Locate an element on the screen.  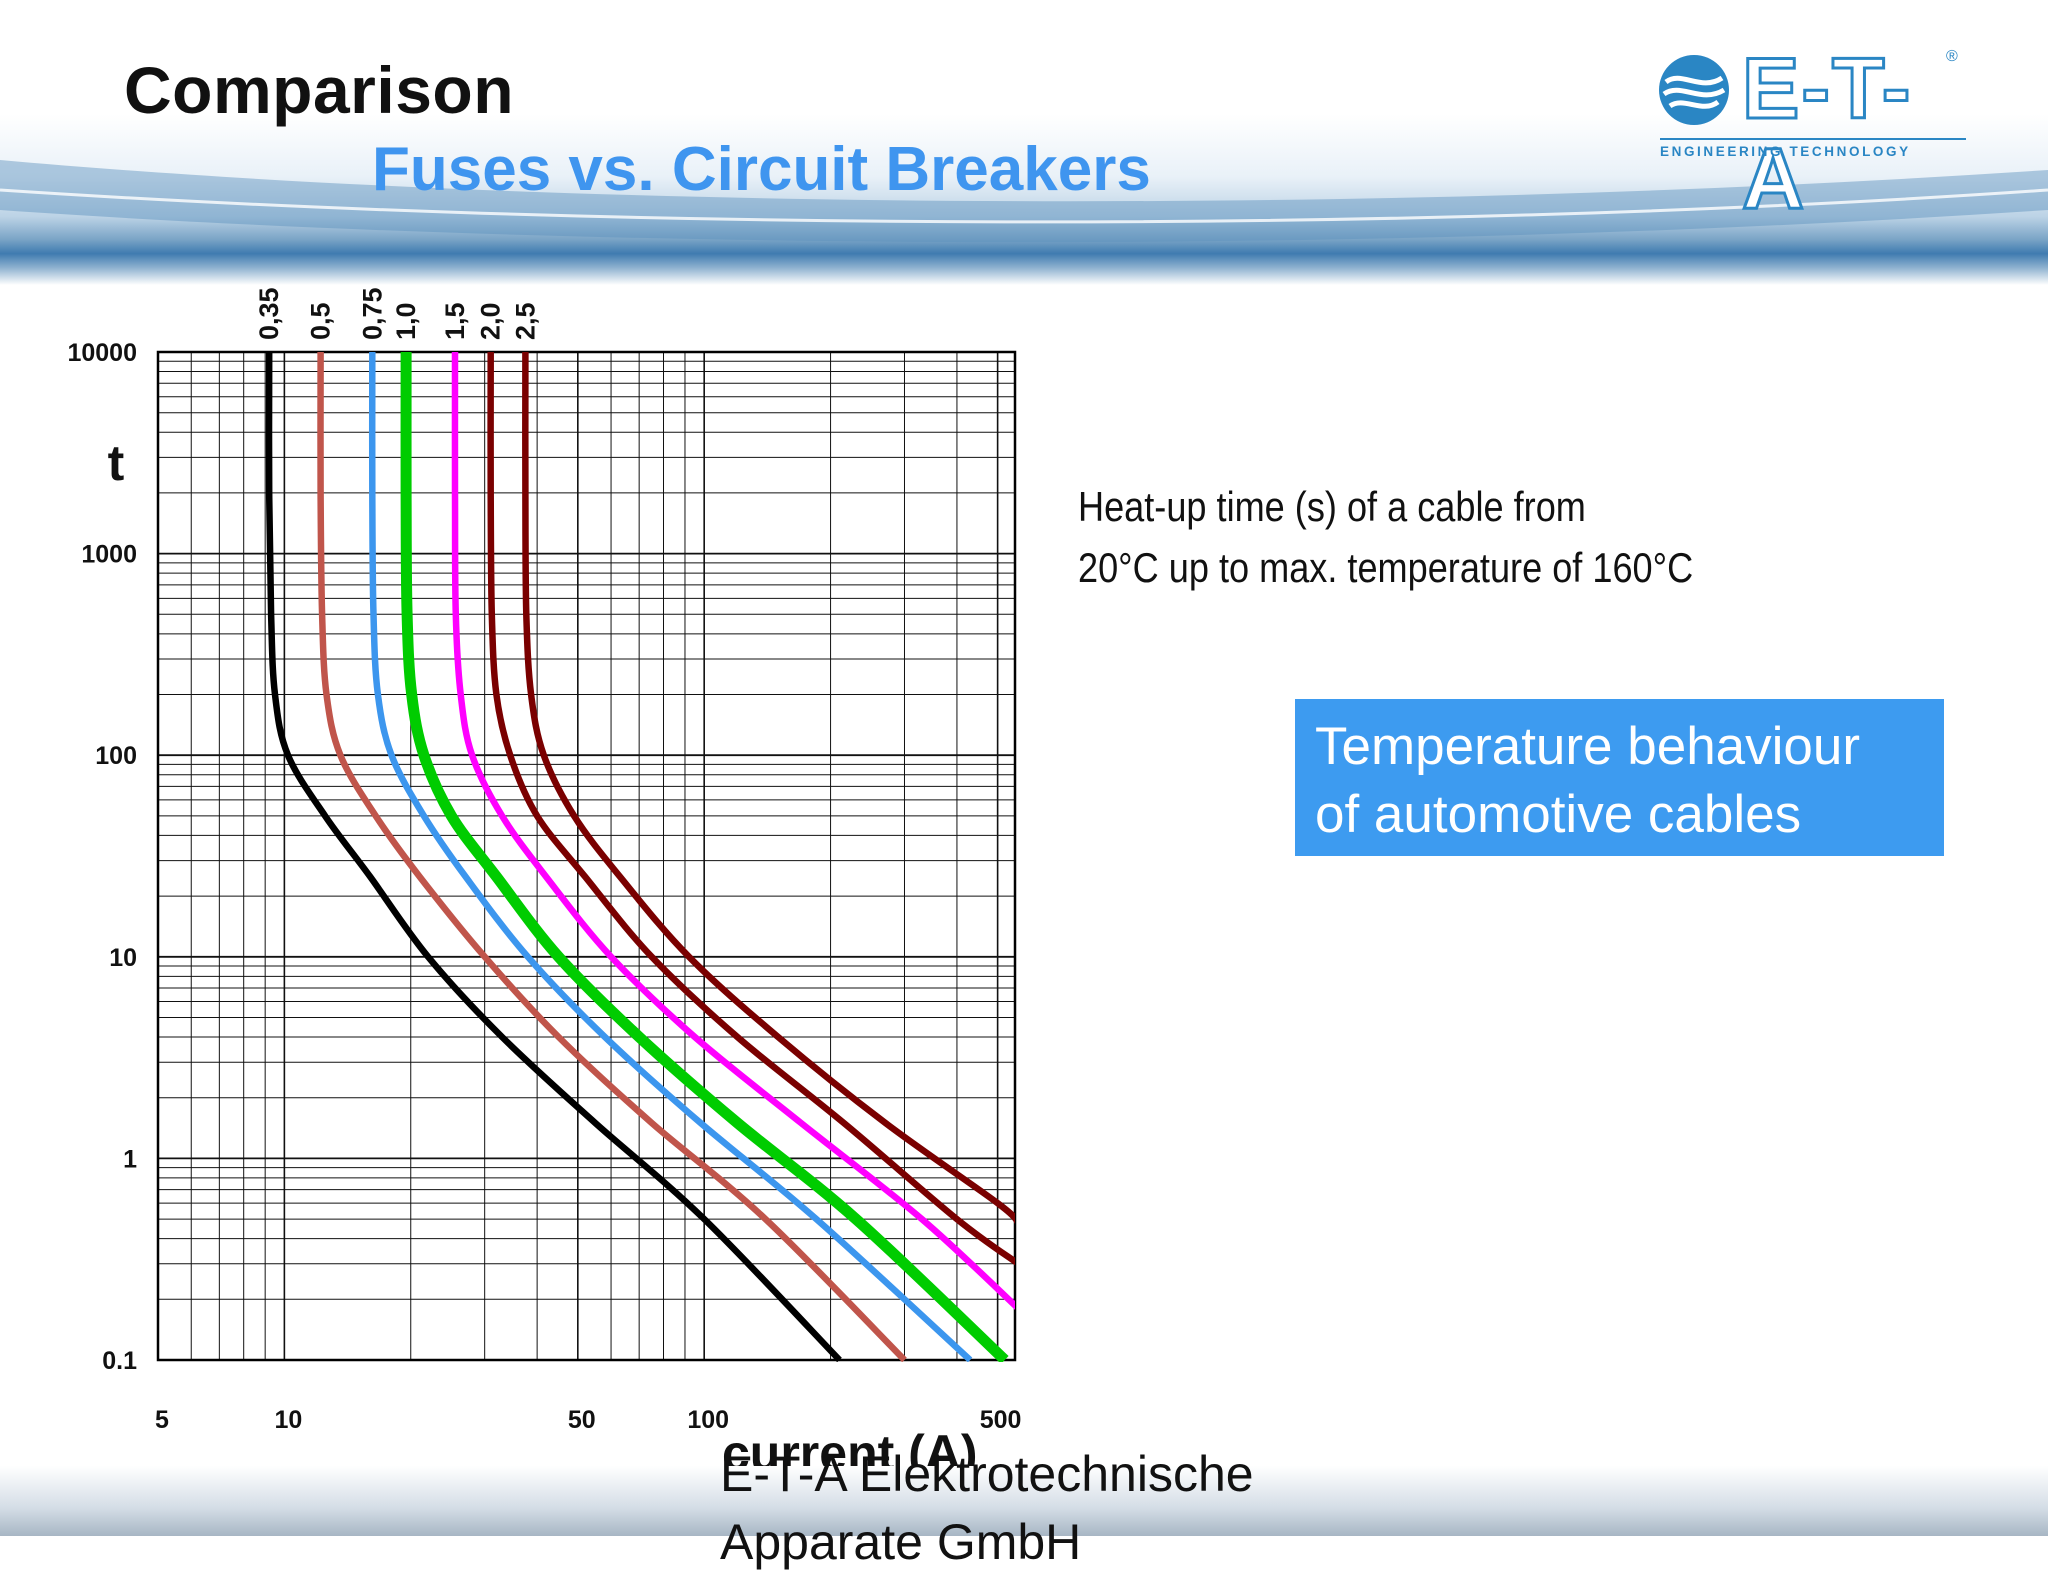
callout-line-2: of automotive cables is located at coordinates (1558, 814).